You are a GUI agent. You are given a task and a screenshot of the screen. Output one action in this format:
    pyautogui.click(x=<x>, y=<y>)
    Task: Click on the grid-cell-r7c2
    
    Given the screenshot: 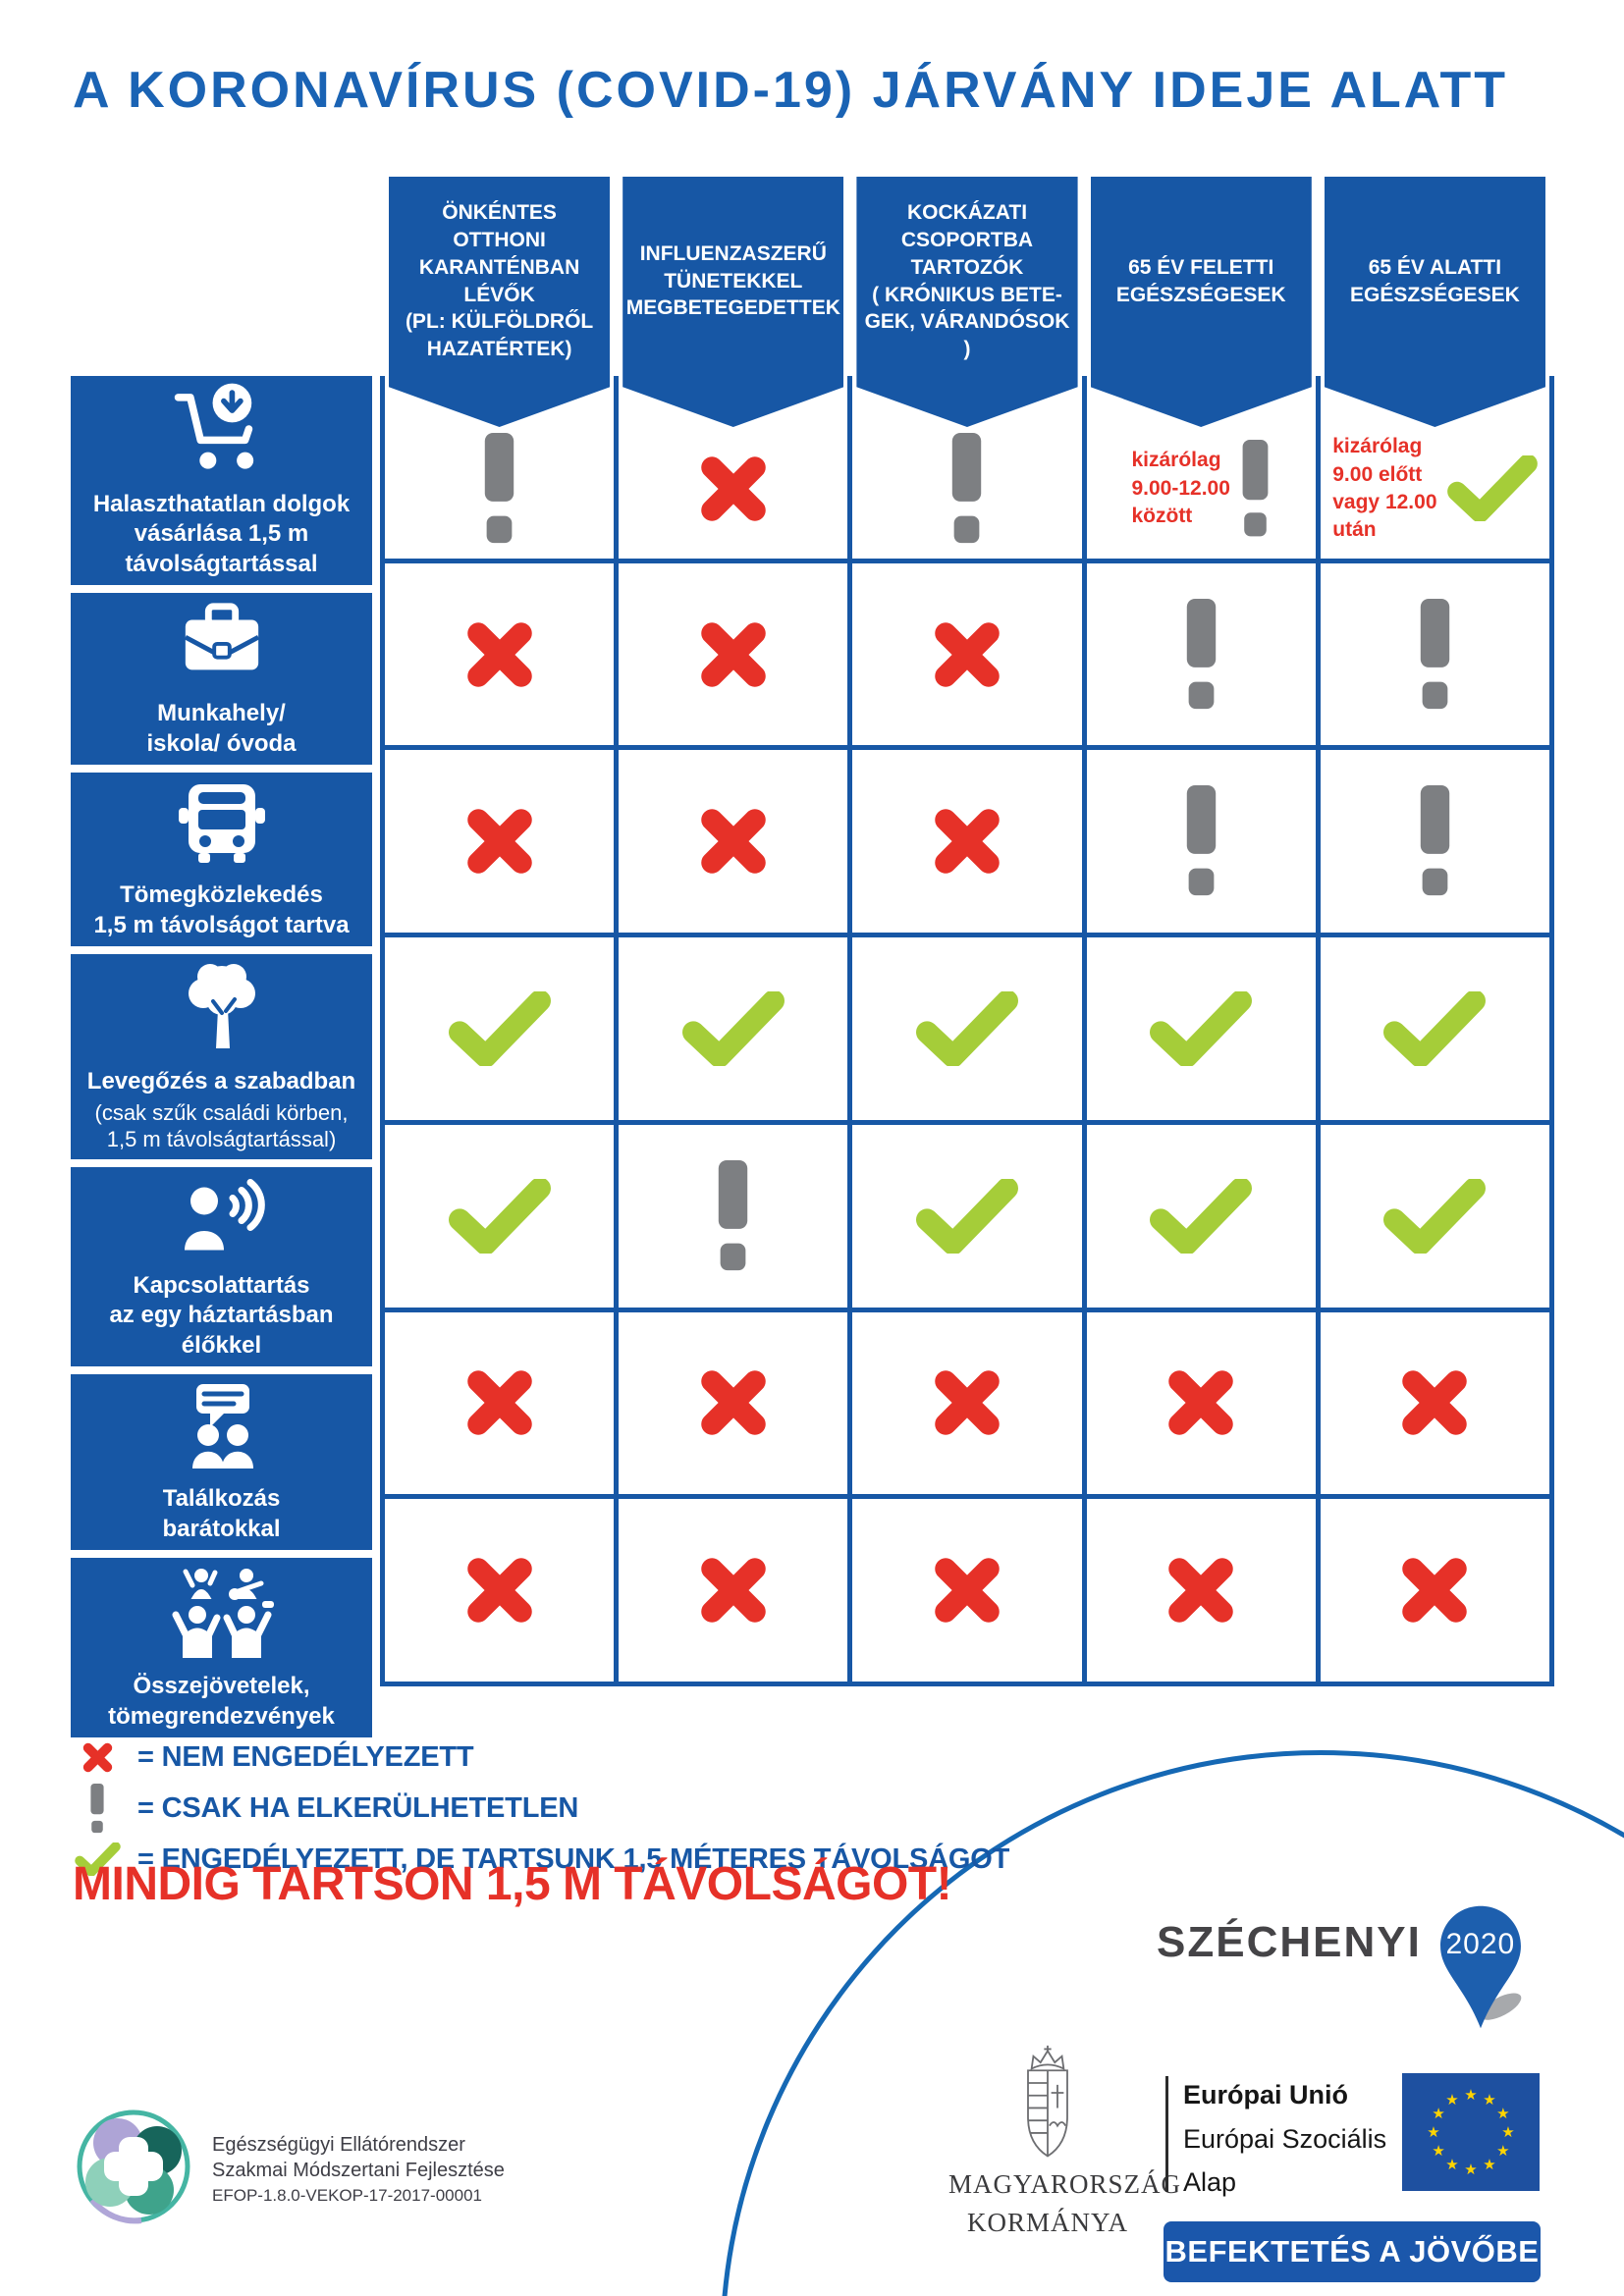 What is the action you would take?
    pyautogui.click(x=733, y=1591)
    